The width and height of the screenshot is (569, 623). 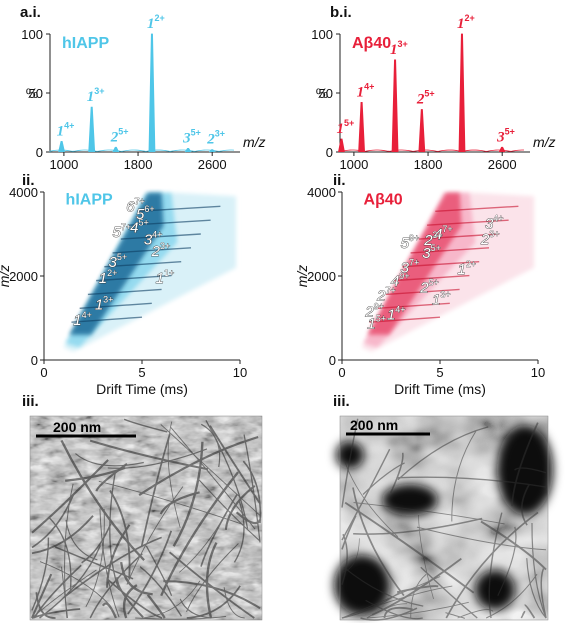 I want to click on y-tick-label: 100, so click(x=322, y=34).